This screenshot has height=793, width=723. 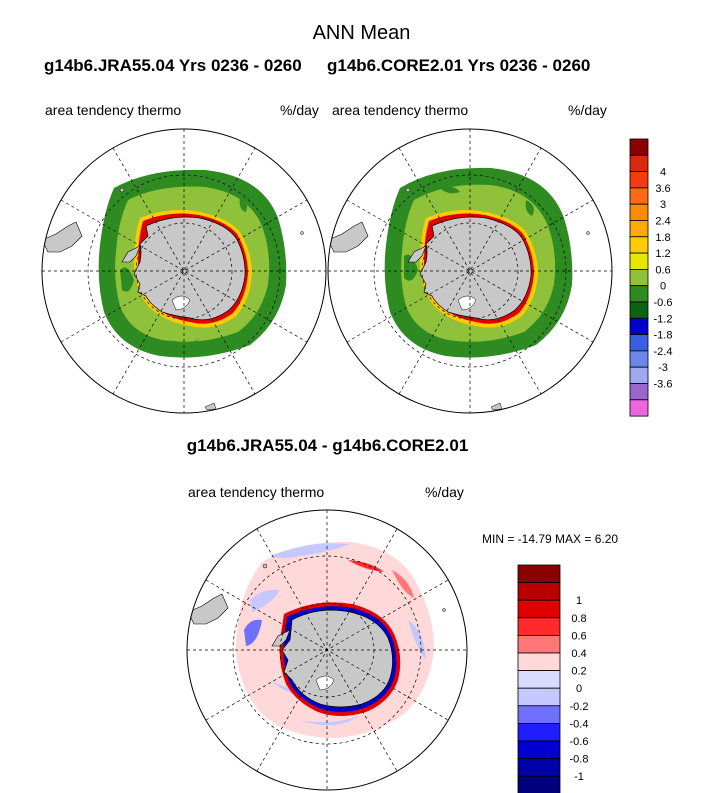 What do you see at coordinates (299, 110) in the screenshot?
I see `units-label-left: %/day` at bounding box center [299, 110].